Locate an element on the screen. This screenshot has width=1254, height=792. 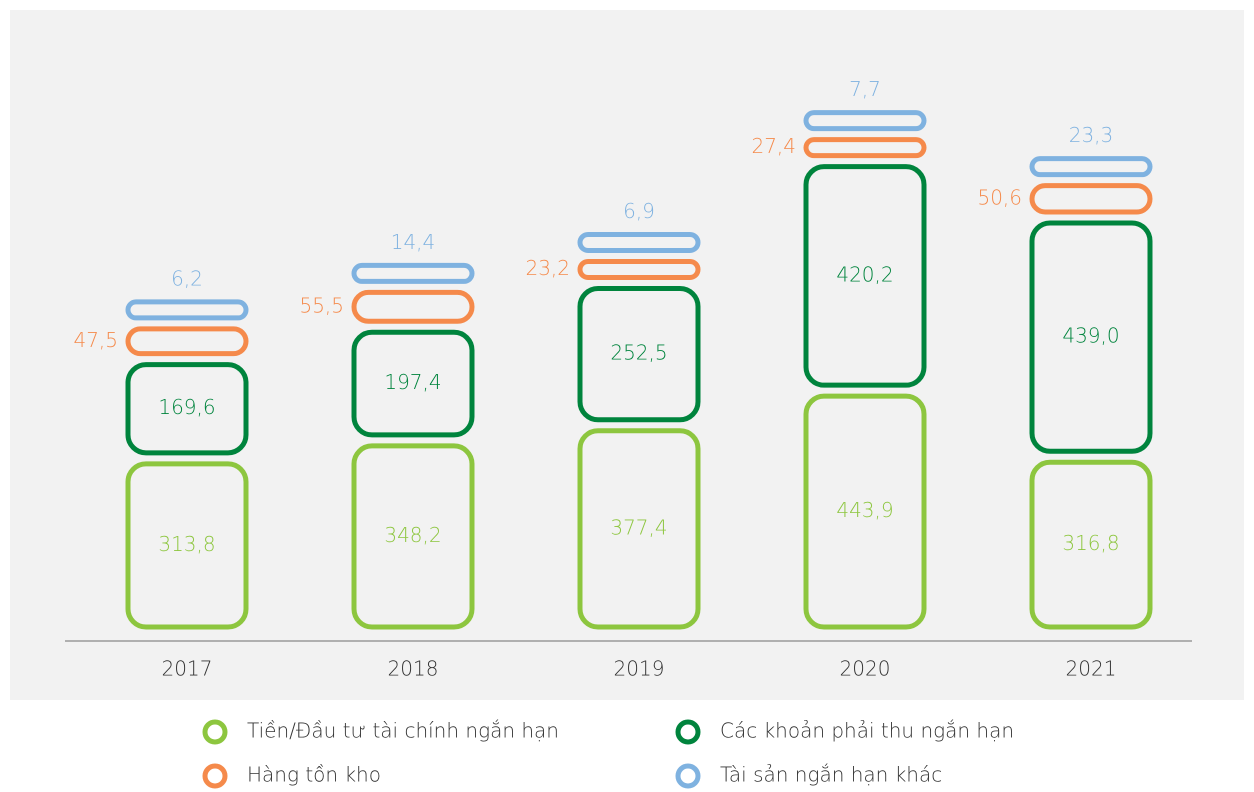
data-label: 377,4 is located at coordinates (638, 527).